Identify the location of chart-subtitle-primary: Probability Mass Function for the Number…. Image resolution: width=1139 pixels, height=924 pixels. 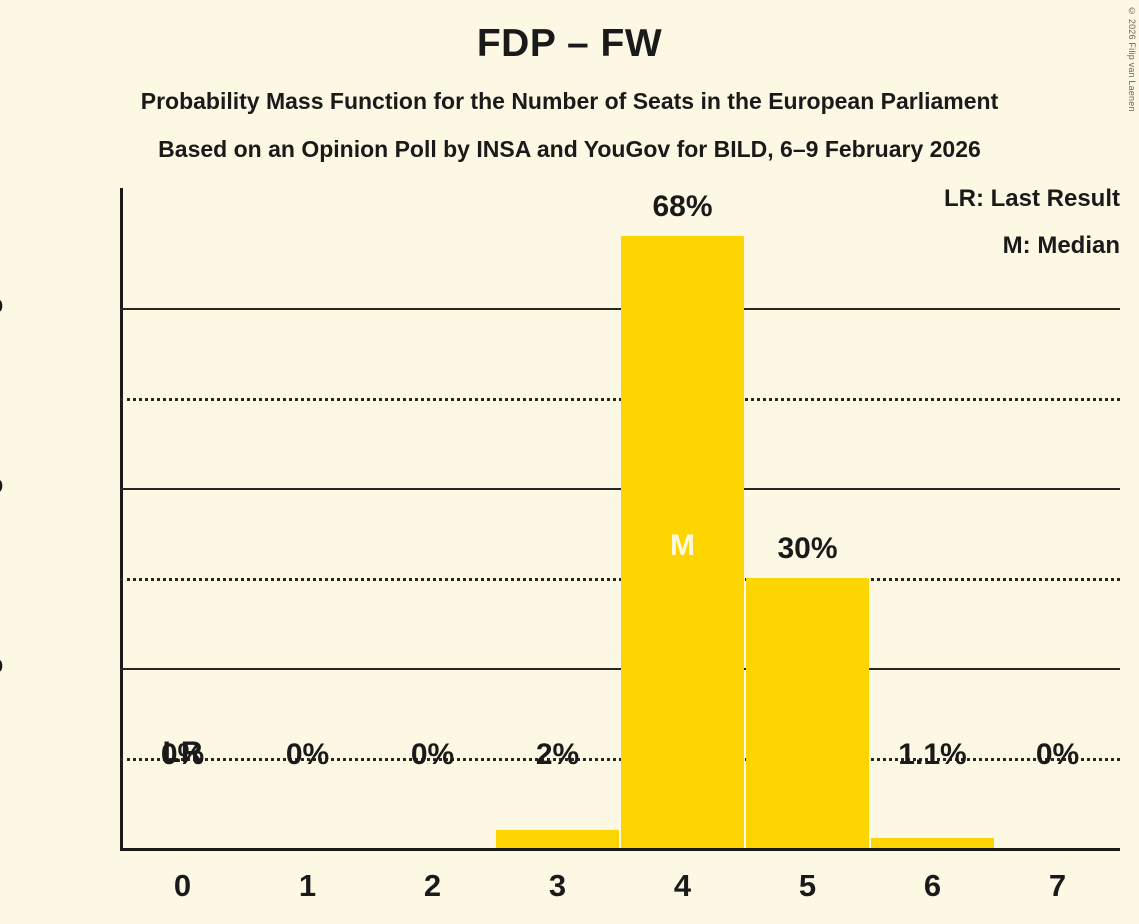
(569, 101).